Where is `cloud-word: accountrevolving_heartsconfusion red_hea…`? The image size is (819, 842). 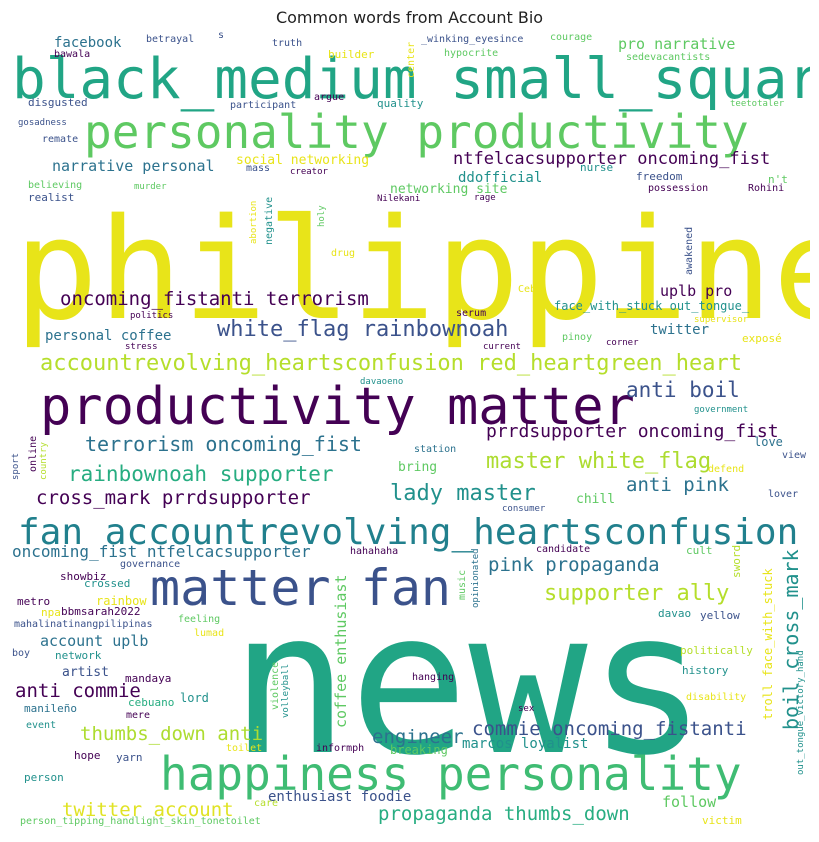 cloud-word: accountrevolving_heartsconfusion red_hea… is located at coordinates (391, 363).